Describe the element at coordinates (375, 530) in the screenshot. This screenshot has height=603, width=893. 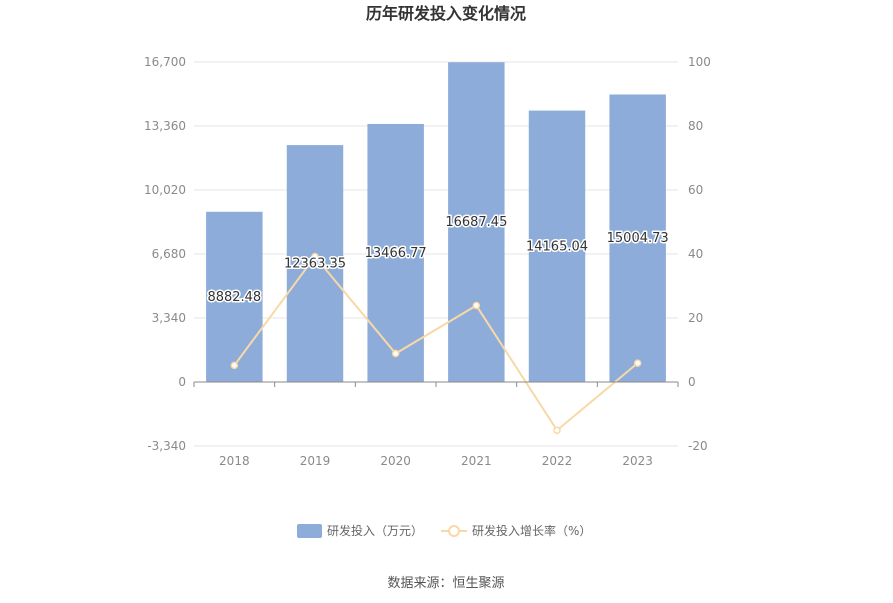
I see `legend-bar-label: 研发投入（万元）` at that location.